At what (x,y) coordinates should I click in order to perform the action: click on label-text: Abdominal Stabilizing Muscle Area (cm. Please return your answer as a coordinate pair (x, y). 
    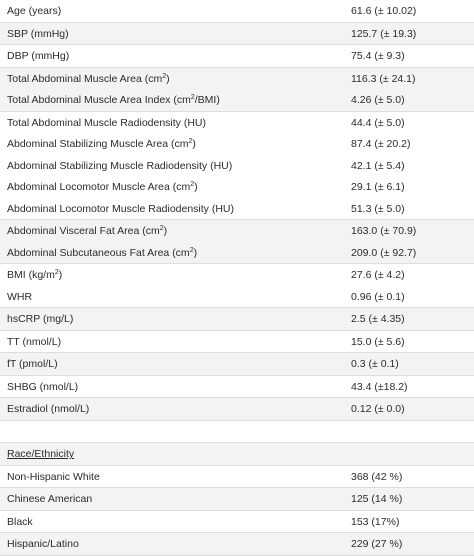
    Looking at the image, I should click on (98, 144).